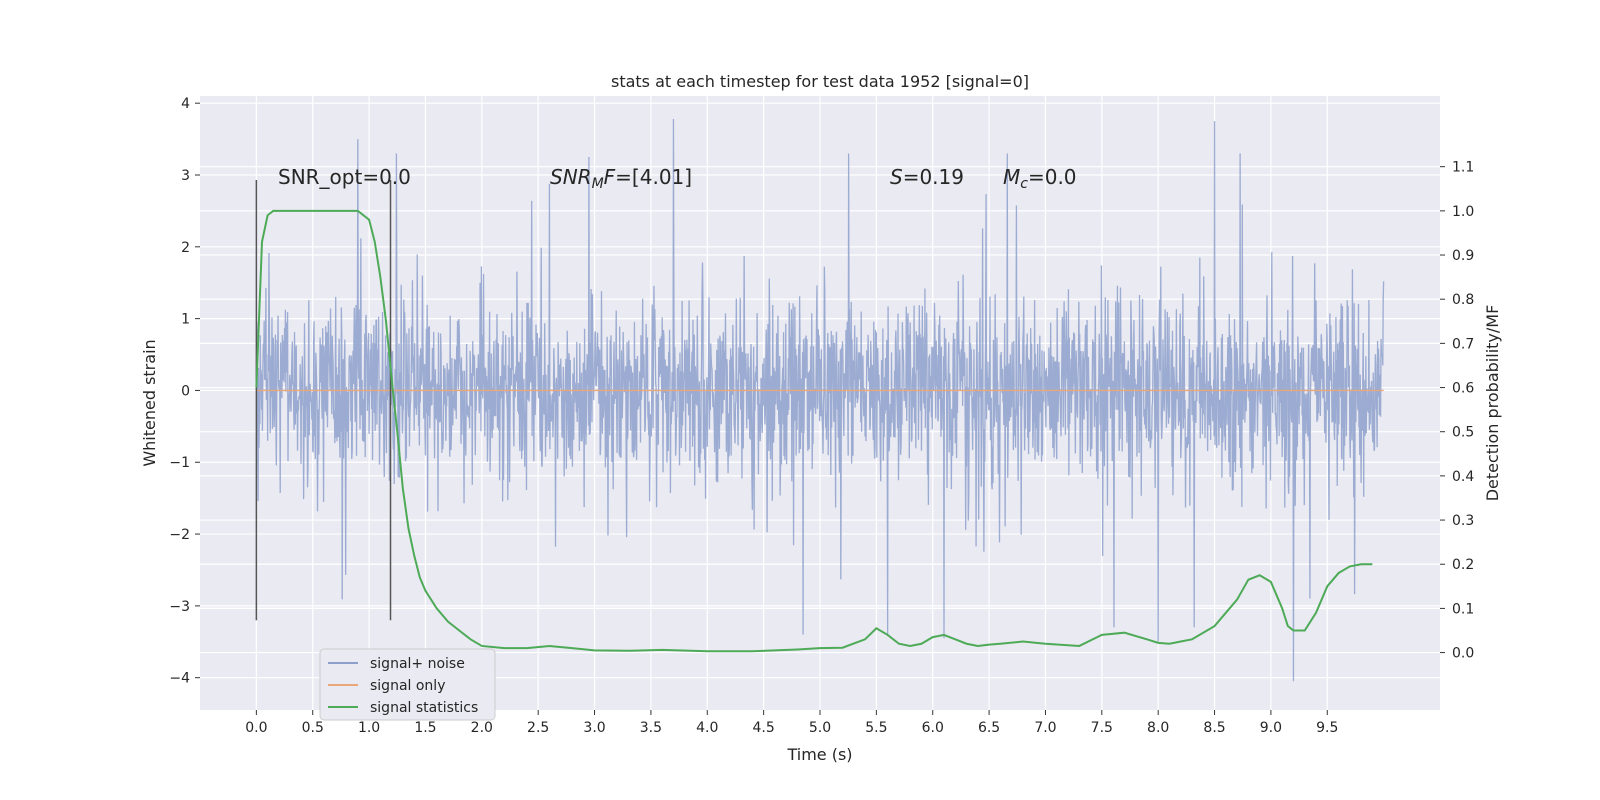  I want to click on y-tick-label: 0, so click(185, 391).